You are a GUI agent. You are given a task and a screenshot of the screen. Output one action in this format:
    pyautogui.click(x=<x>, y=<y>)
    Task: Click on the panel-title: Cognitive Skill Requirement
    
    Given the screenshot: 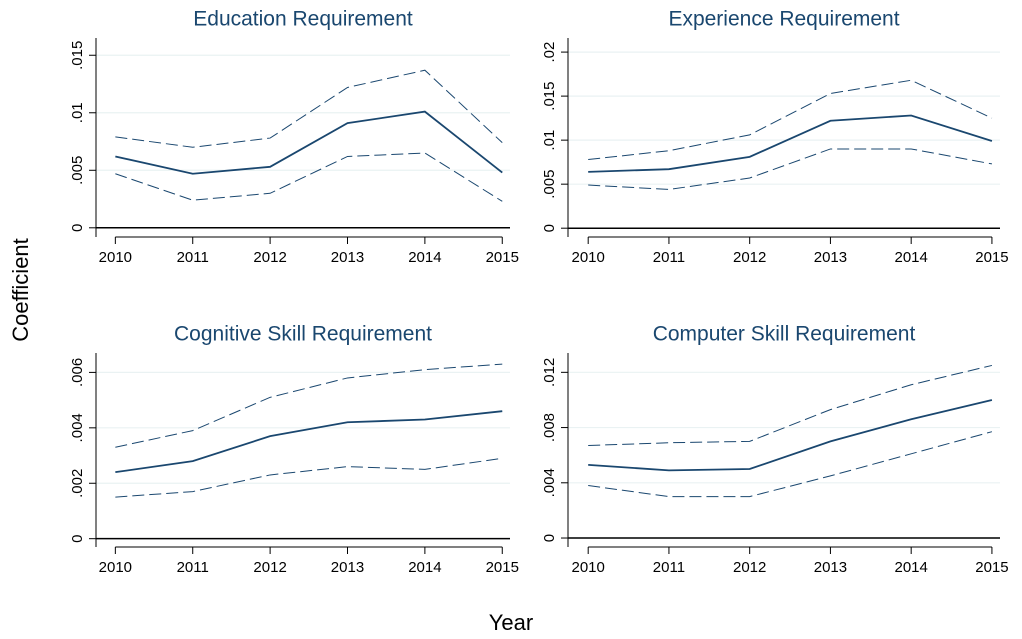 What is the action you would take?
    pyautogui.click(x=303, y=334)
    